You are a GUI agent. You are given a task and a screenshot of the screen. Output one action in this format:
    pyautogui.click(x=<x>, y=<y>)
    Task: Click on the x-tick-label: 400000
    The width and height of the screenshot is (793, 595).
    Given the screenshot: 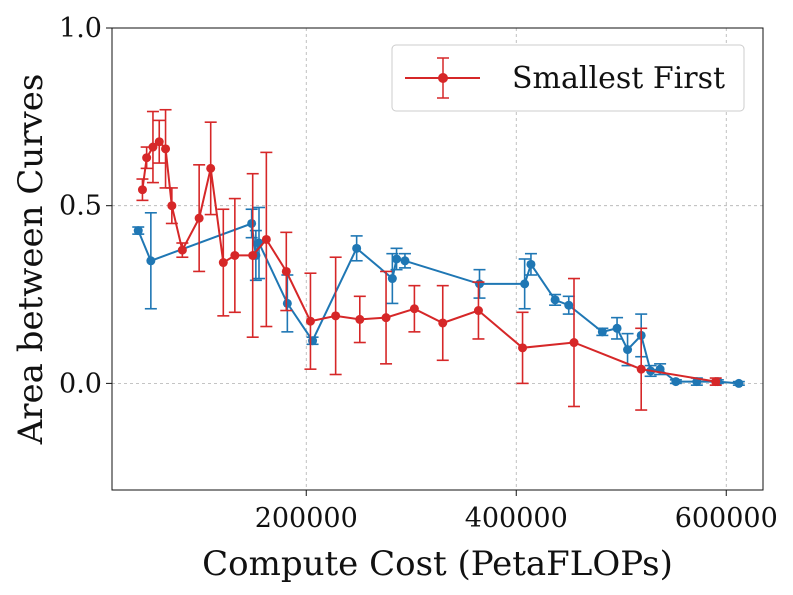 What is the action you would take?
    pyautogui.click(x=516, y=518)
    